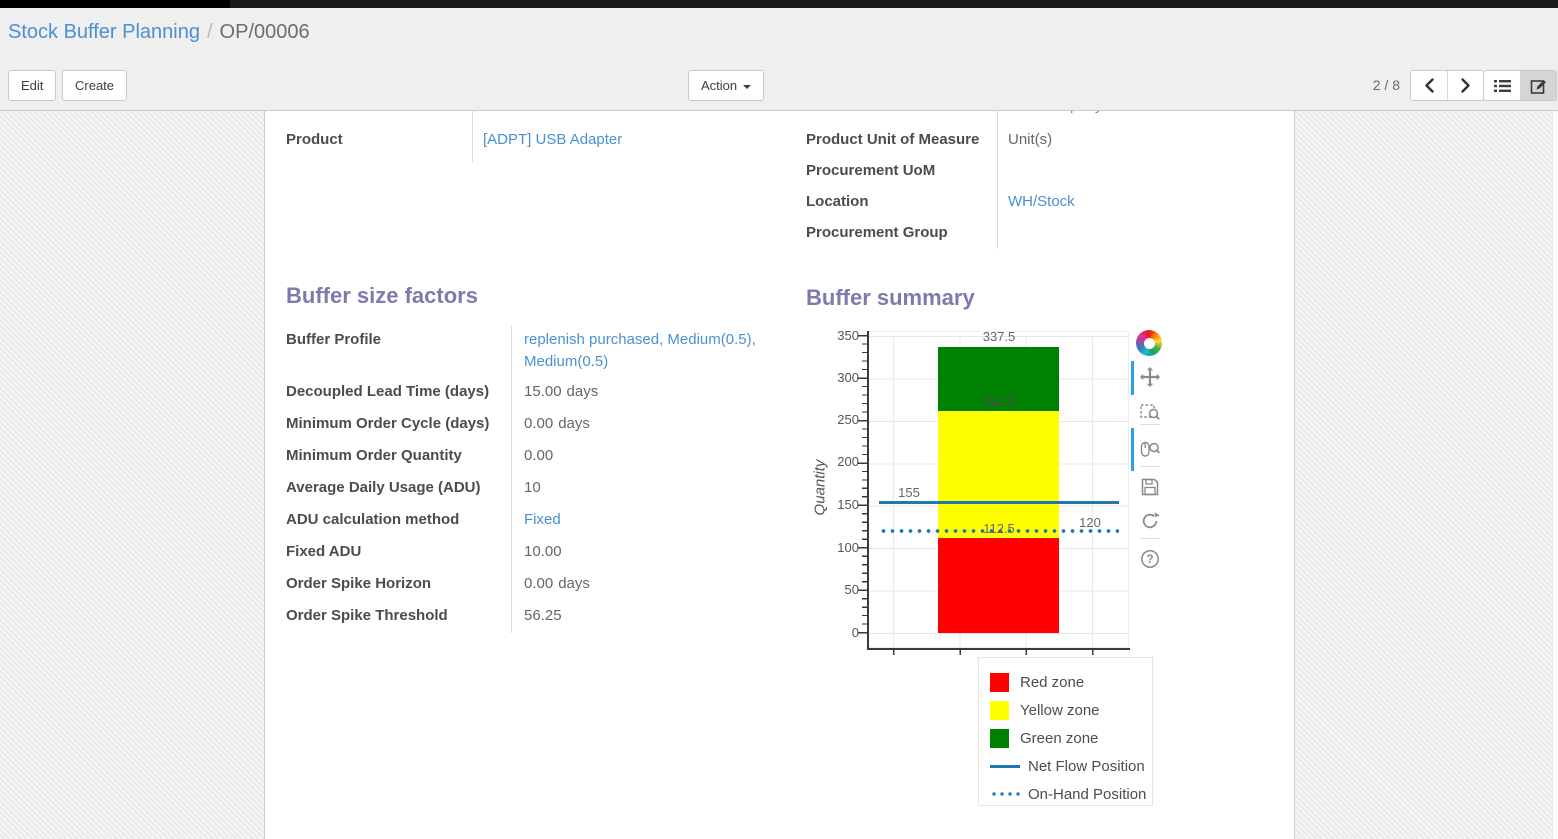  What do you see at coordinates (1003, 171) in the screenshot?
I see `procurement-uom-value` at bounding box center [1003, 171].